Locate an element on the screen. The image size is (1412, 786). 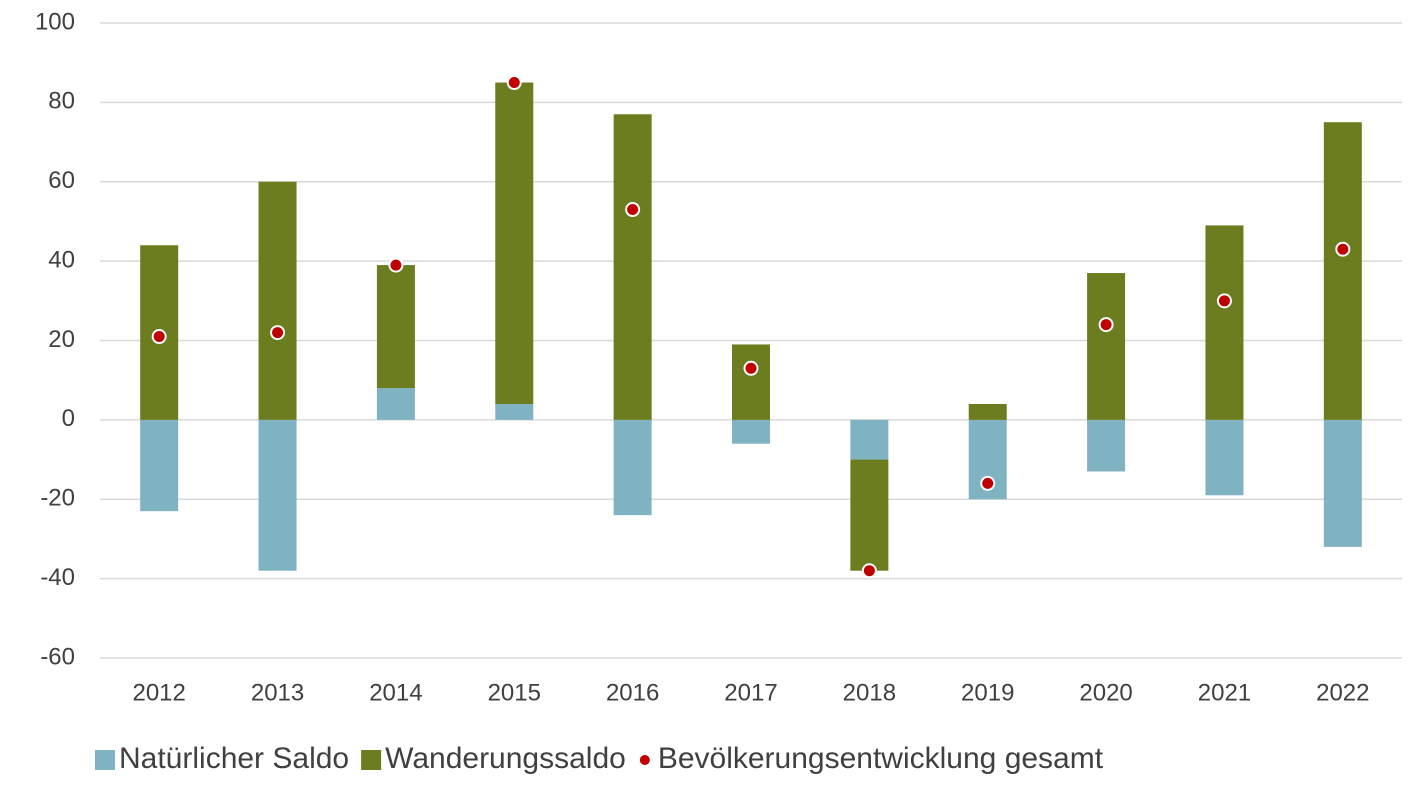
y-tick-label: 80 is located at coordinates (61, 101).